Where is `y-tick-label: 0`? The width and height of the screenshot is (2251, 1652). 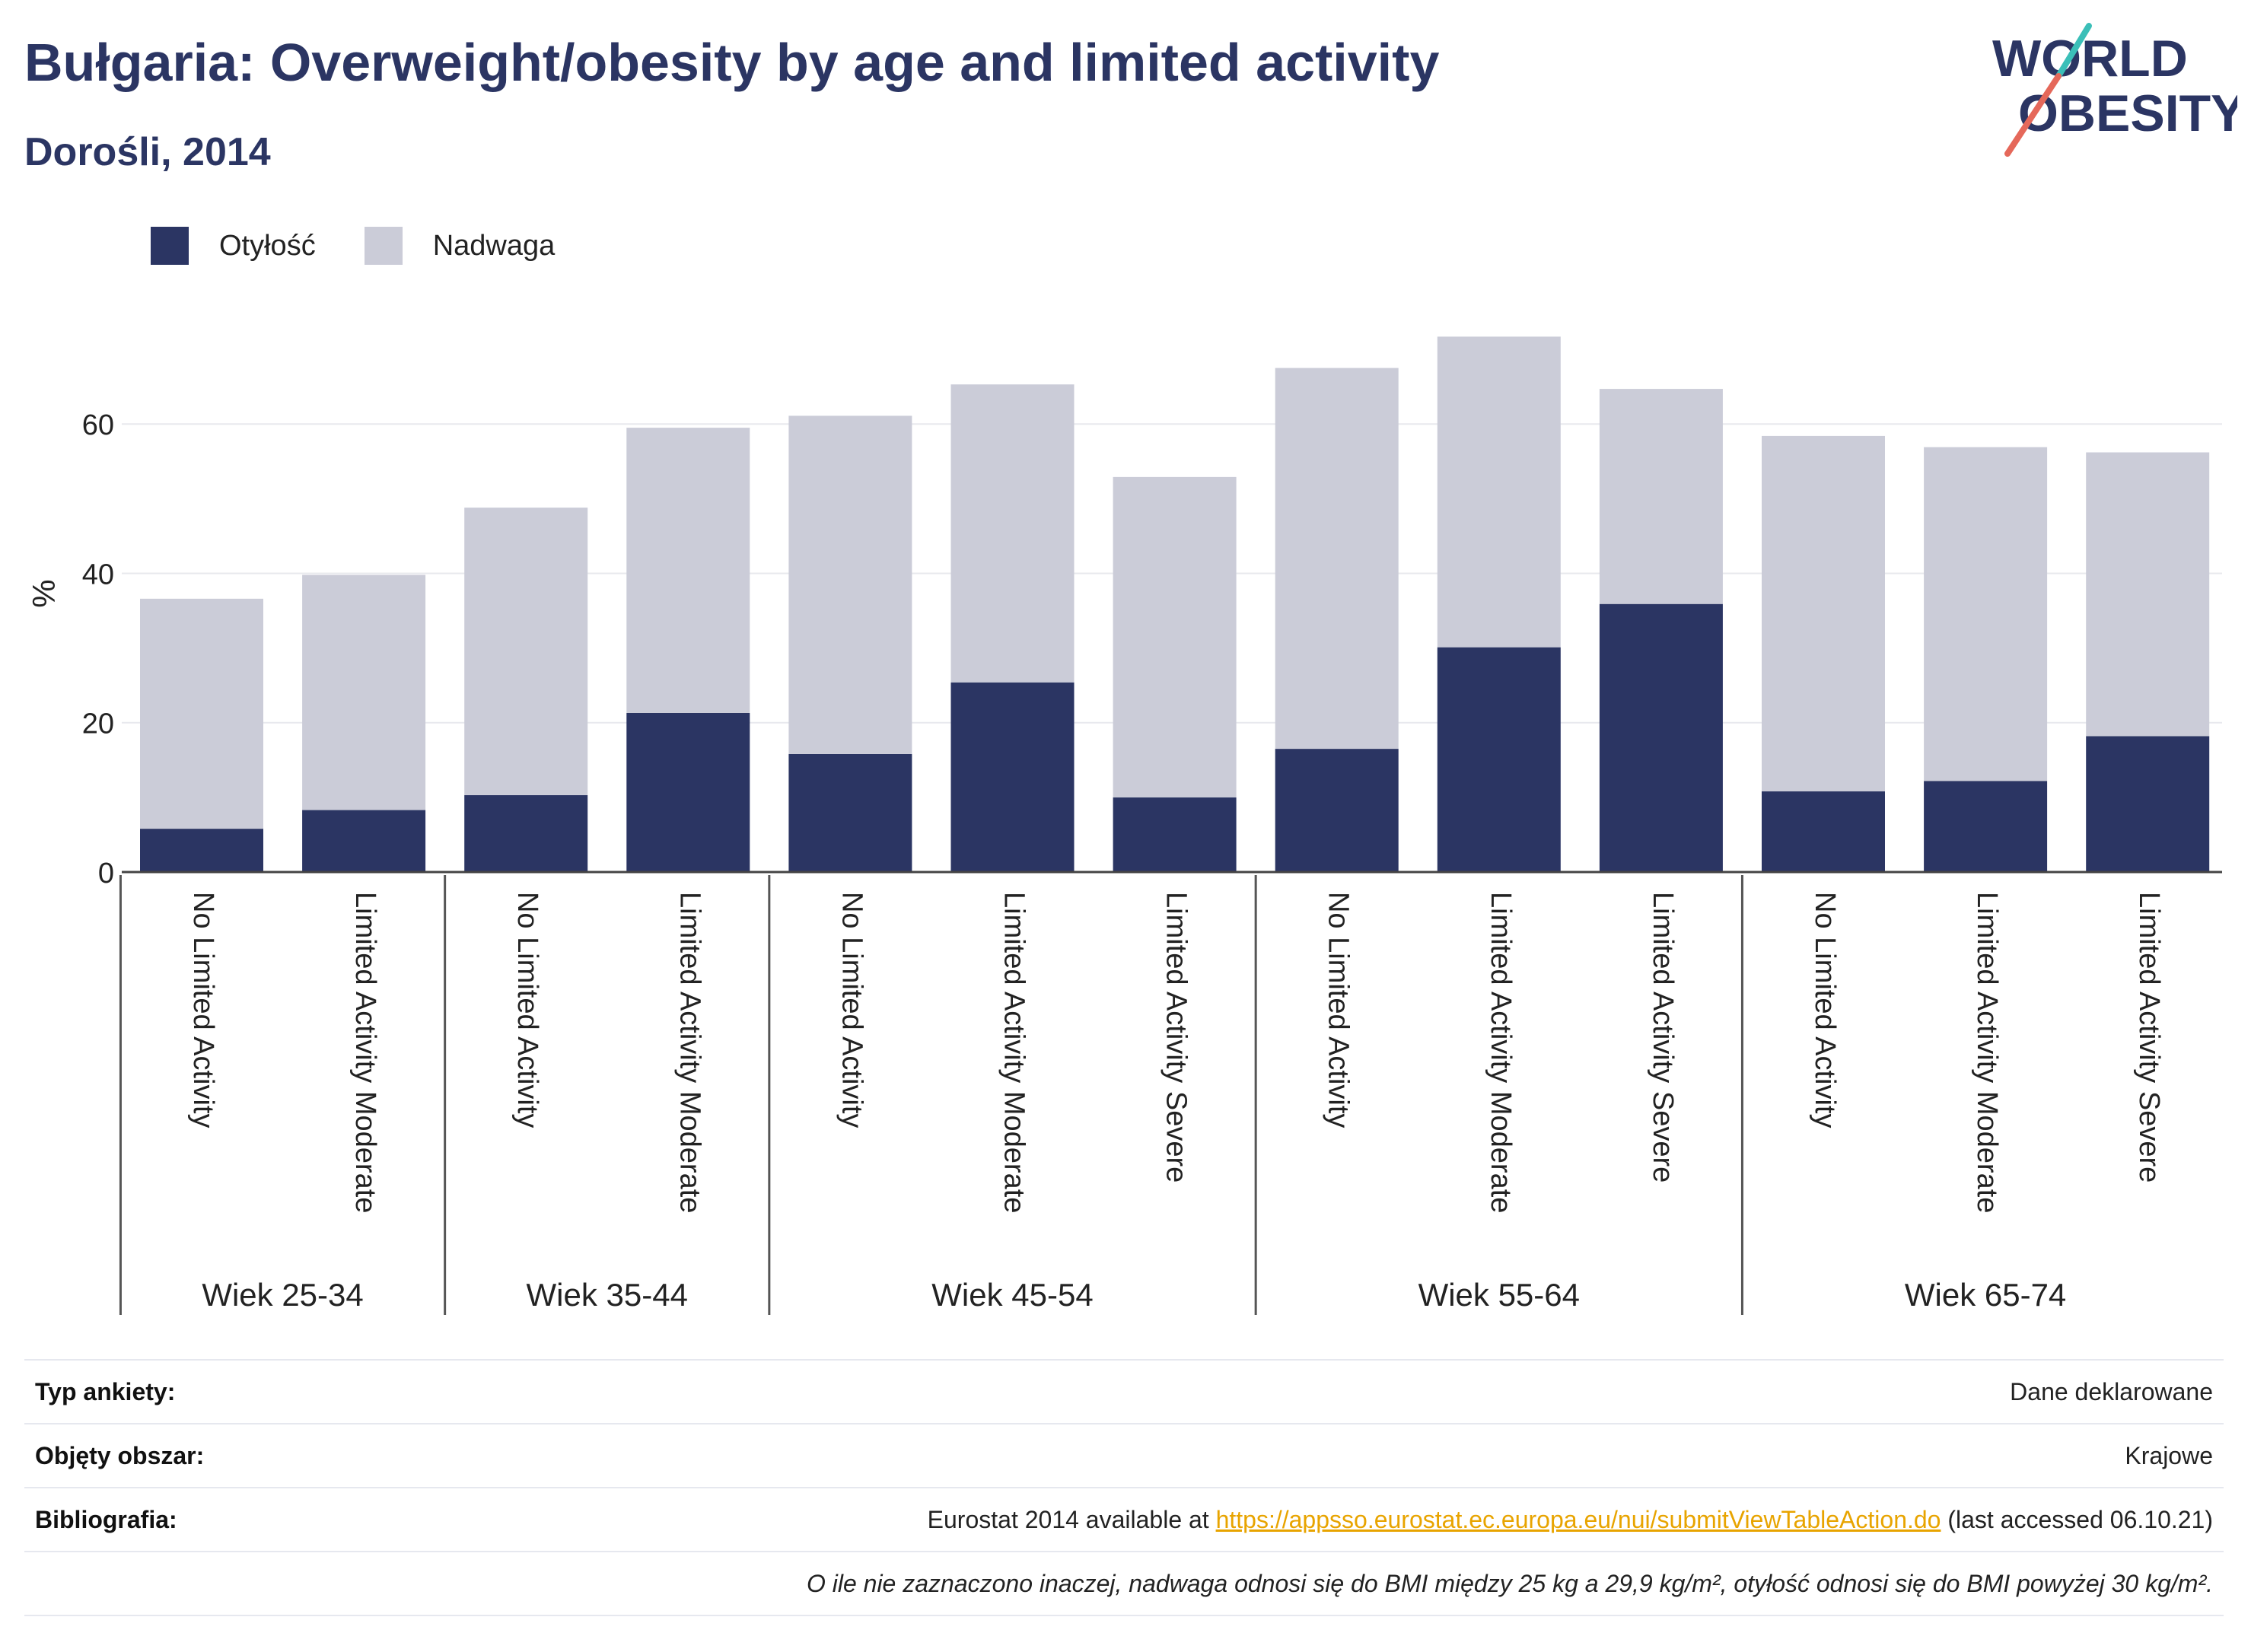
y-tick-label: 0 is located at coordinates (106, 874).